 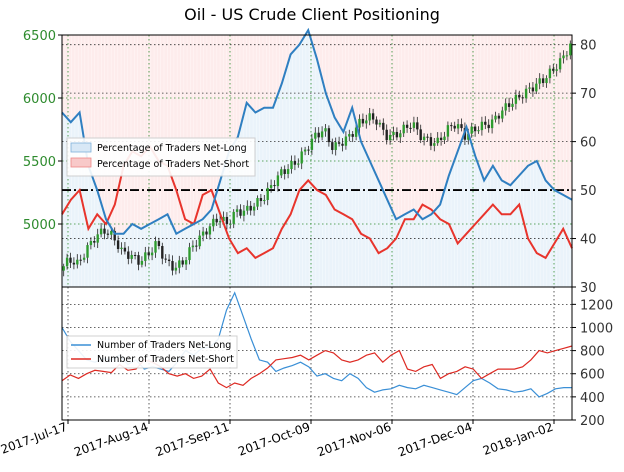 What do you see at coordinates (596, 305) in the screenshot?
I see `bottom-right-tick-label: 1200` at bounding box center [596, 305].